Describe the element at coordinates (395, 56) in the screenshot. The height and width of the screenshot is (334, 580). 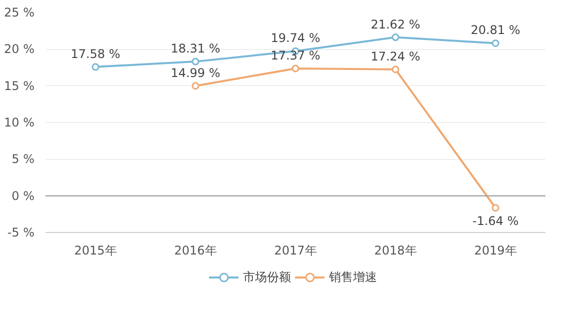
I see `data-label: 17.24 %` at that location.